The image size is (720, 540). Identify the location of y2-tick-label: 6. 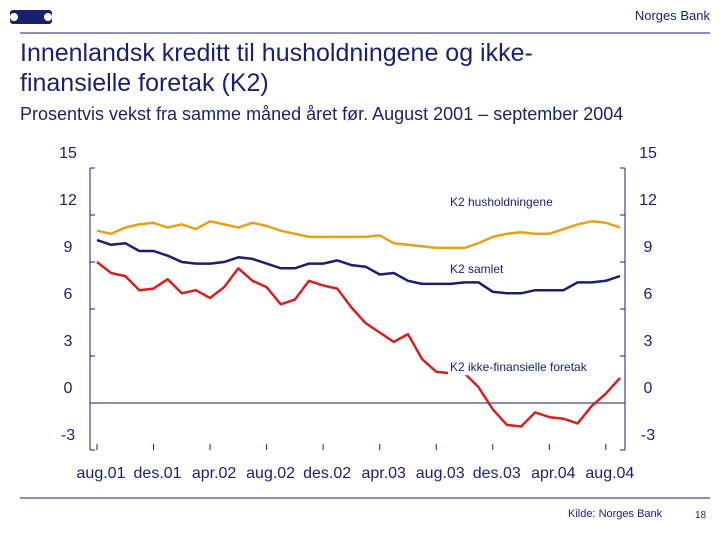
(648, 294).